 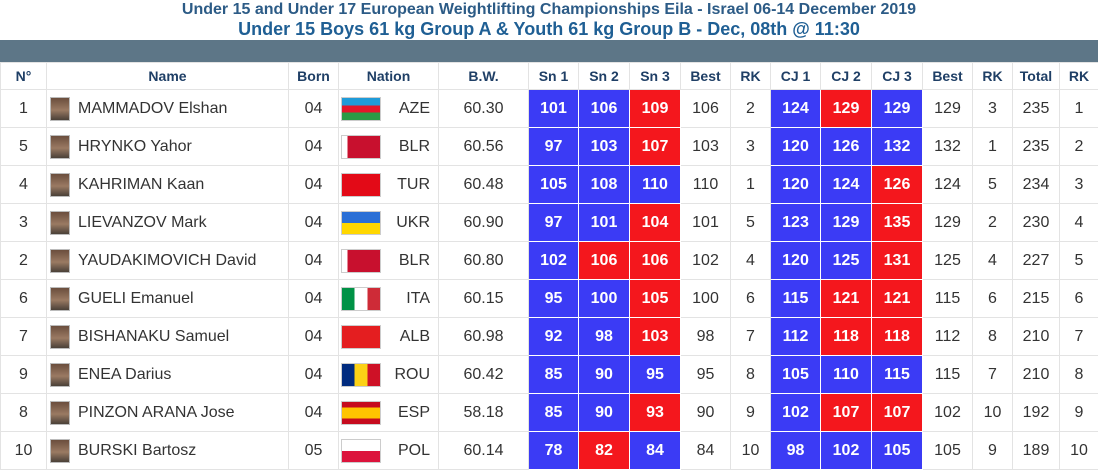 What do you see at coordinates (1079, 147) in the screenshot?
I see `final-rank: 2` at bounding box center [1079, 147].